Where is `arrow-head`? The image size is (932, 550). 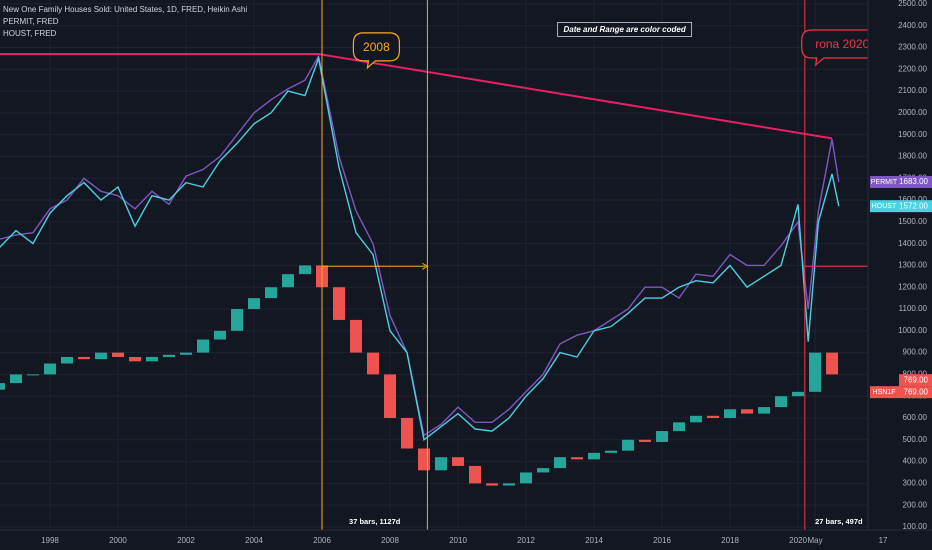
arrow-head is located at coordinates (425, 266).